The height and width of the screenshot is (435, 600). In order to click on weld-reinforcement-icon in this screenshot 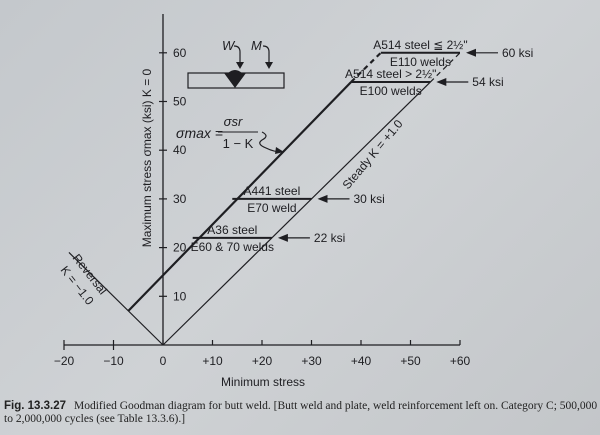, I will do `click(235, 71)`.